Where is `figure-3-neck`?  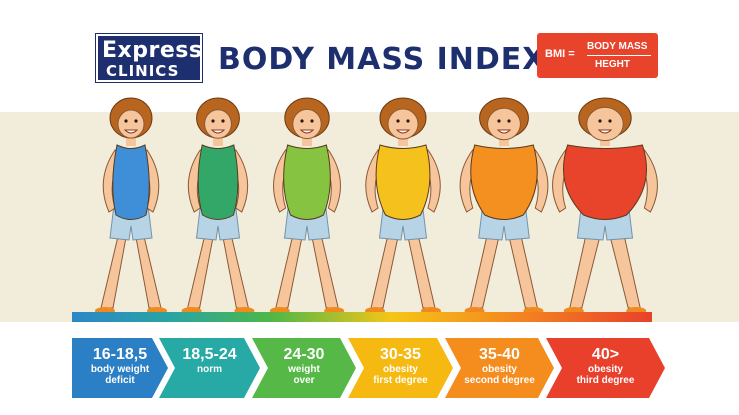 figure-3-neck is located at coordinates (307, 140).